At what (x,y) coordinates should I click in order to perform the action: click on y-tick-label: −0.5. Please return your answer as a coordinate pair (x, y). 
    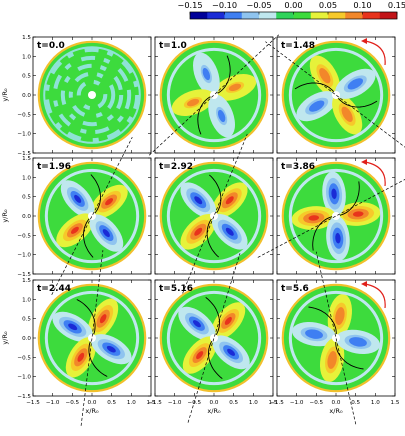
    Looking at the image, I should click on (24, 115).